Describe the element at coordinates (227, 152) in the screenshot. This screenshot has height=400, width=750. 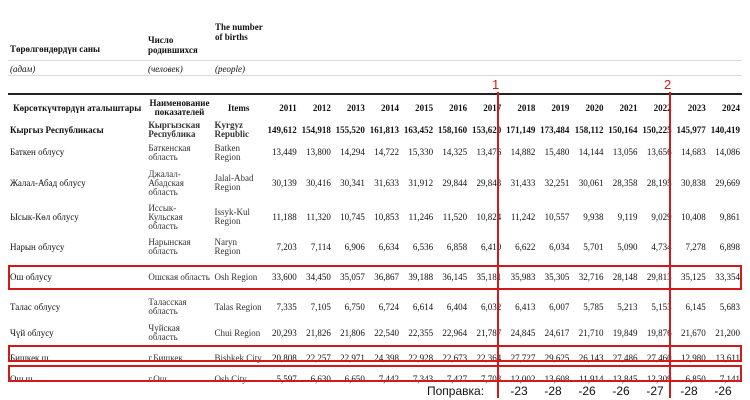
I see `region-name-english: Batken Region` at that location.